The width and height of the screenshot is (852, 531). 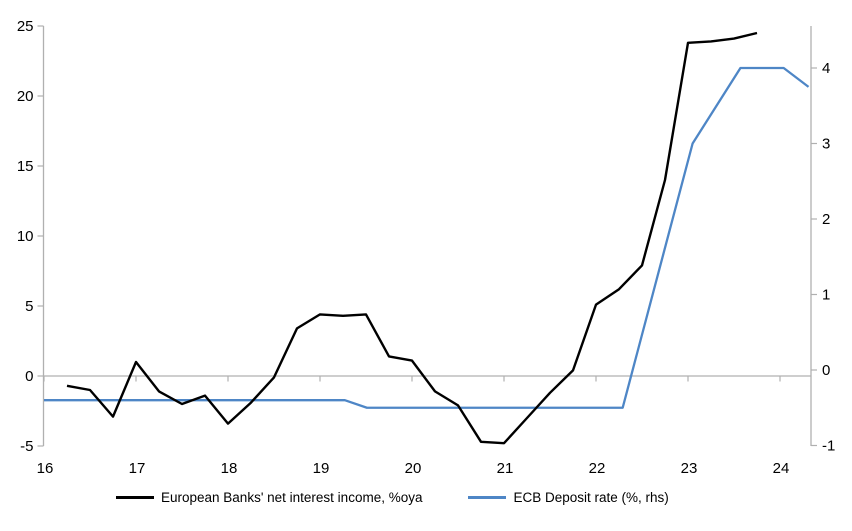 I want to click on legend-label-ecb-deposit-rate: ECB Deposit rate (%, rhs), so click(x=591, y=497).